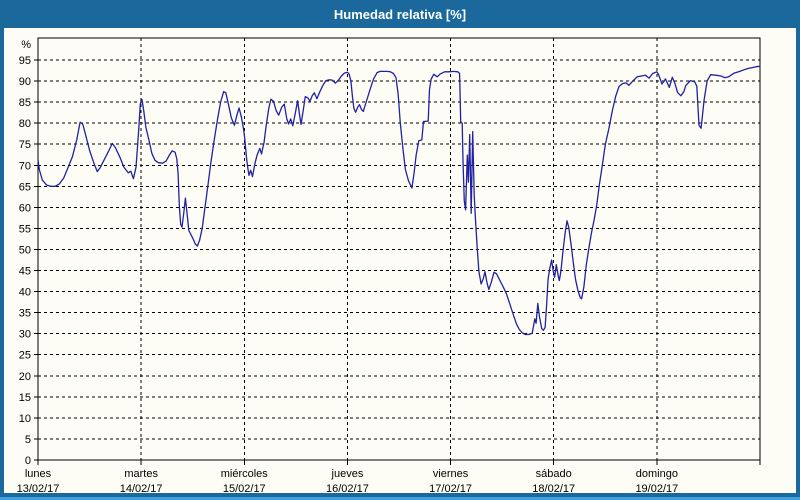  Describe the element at coordinates (25, 377) in the screenshot. I see `y-axis-label: 20` at that location.